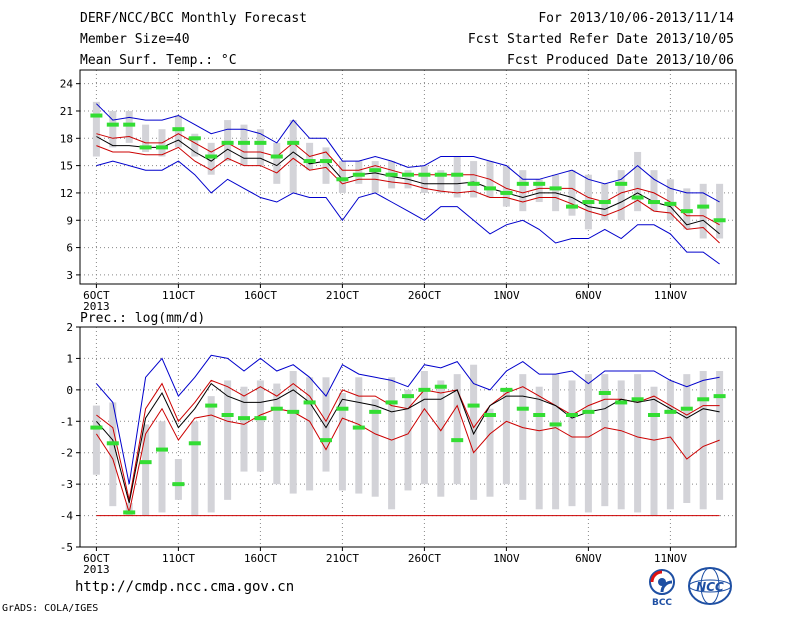 This screenshot has height=618, width=800. I want to click on temp-xtick-label: 21OCT, so click(342, 295).